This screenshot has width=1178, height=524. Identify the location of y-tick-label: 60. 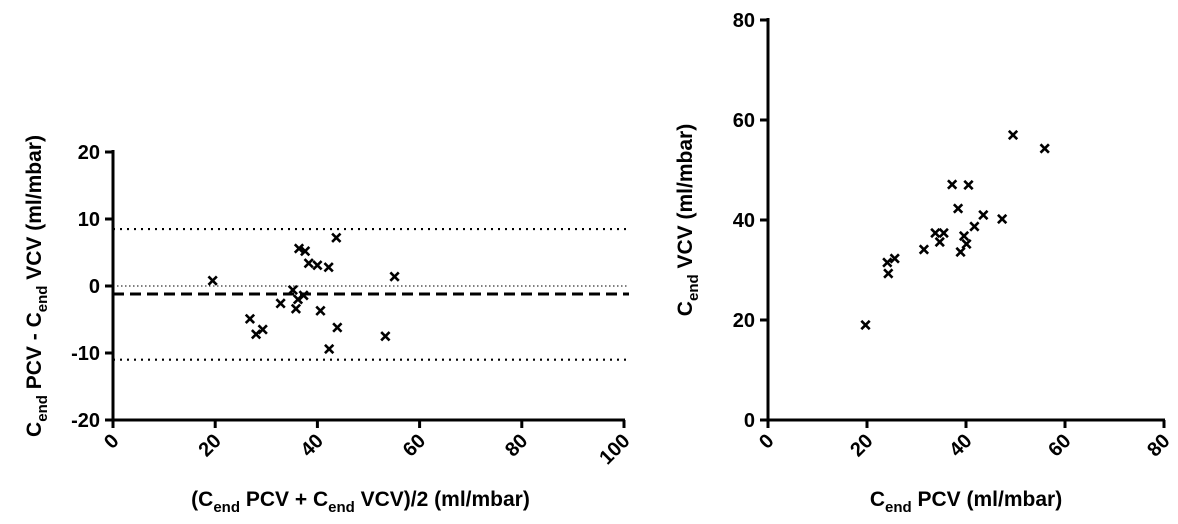
(744, 121).